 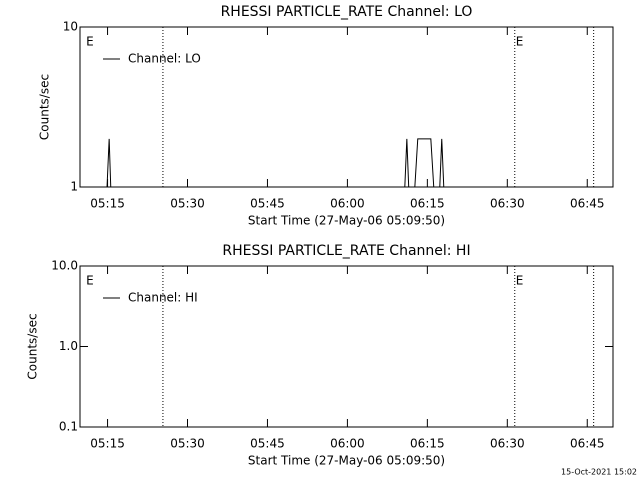 What do you see at coordinates (163, 298) in the screenshot?
I see `legend-label: Channel: HI` at bounding box center [163, 298].